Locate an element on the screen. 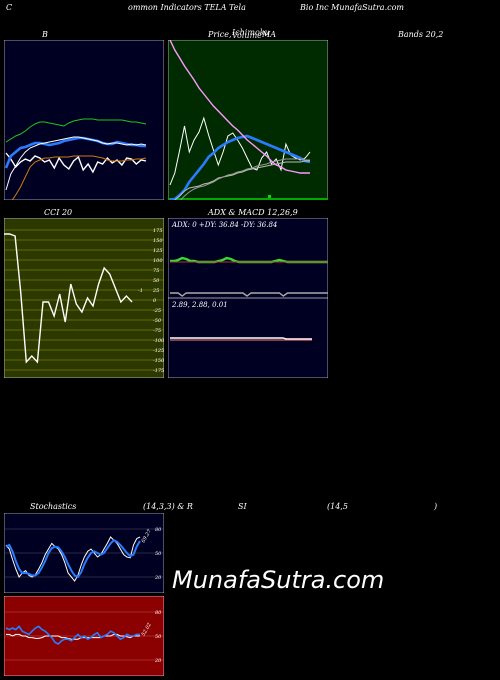 The image size is (500, 680). header-left: C is located at coordinates (9, 7).